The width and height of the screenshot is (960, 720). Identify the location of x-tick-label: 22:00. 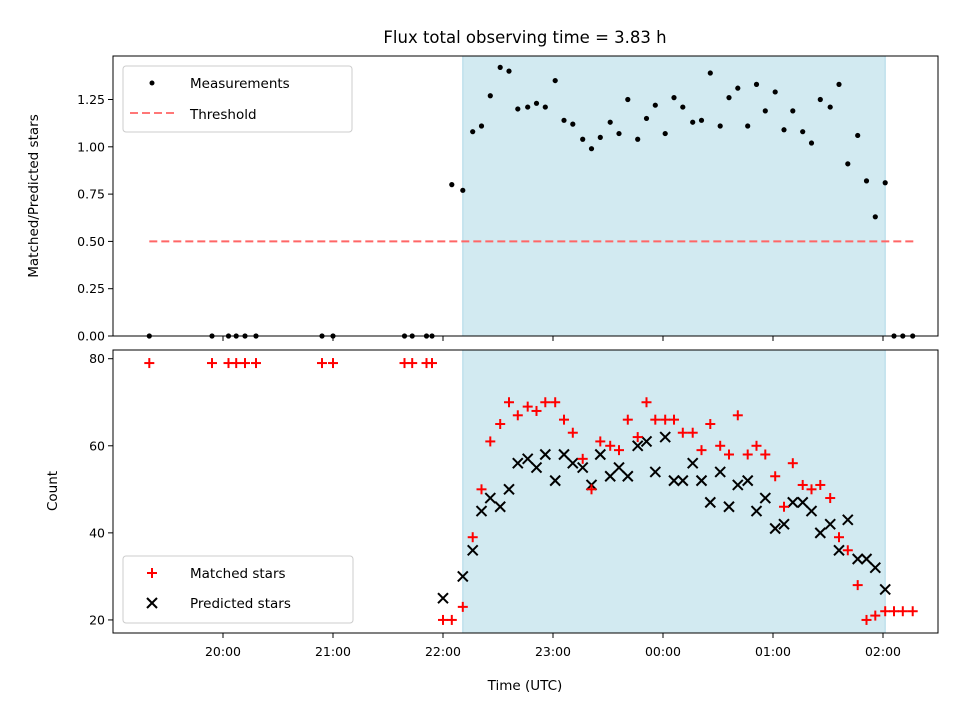
(443, 651).